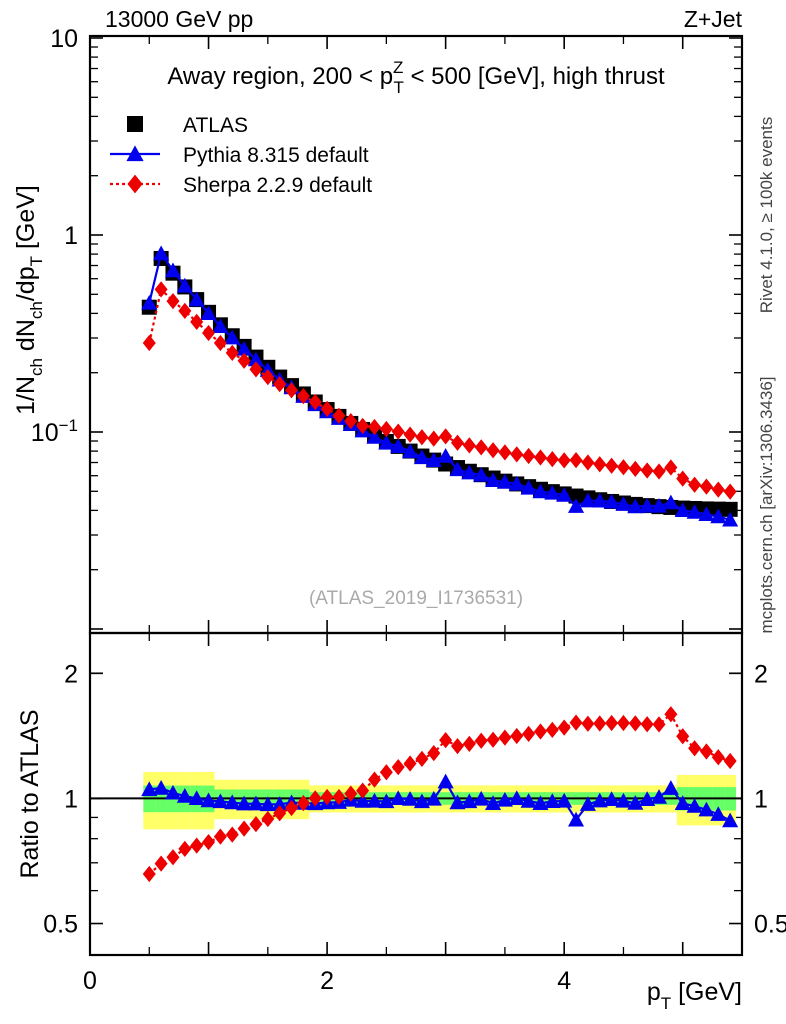 The image size is (786, 1024). I want to click on main-y-tick-label: 10−1, so click(54, 431).